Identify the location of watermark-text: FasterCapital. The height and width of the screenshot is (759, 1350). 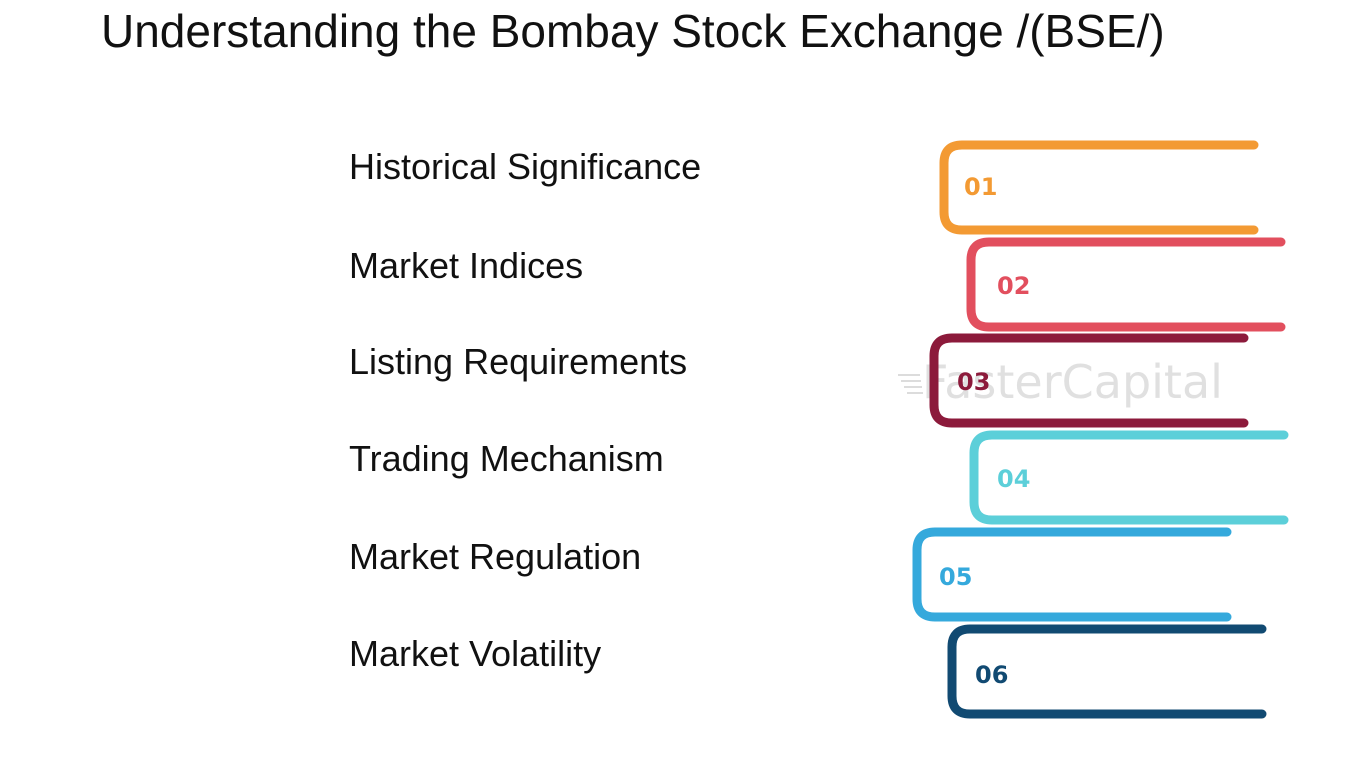
(1072, 382).